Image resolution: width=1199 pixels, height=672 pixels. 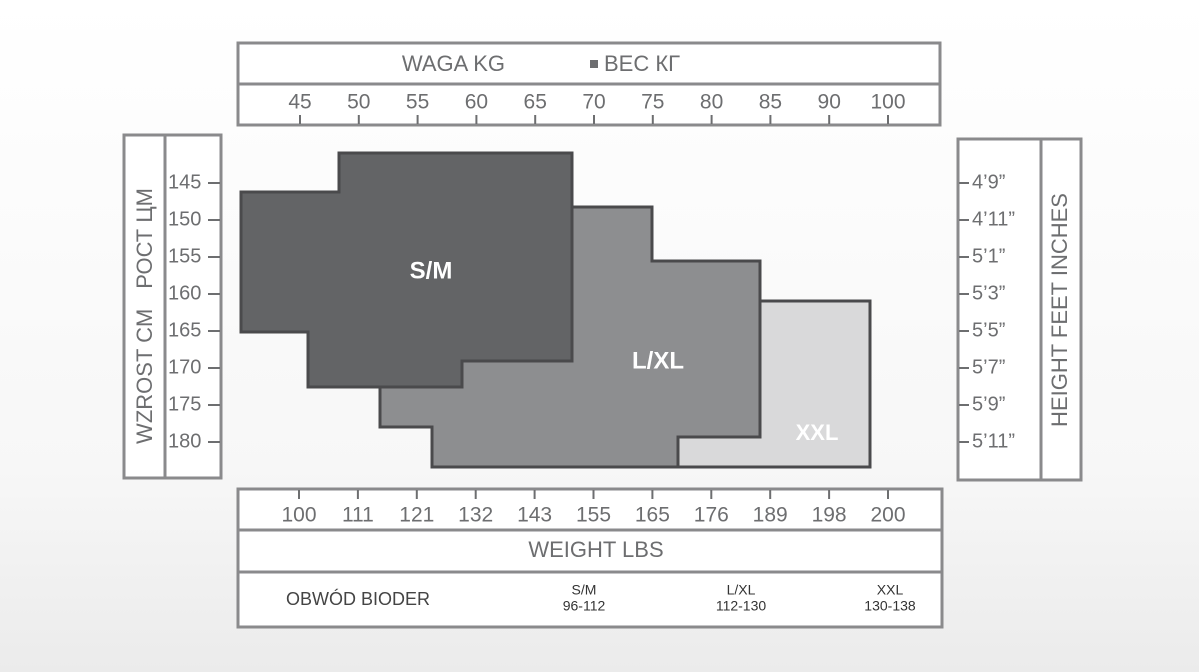 I want to click on left-box, so click(x=172, y=306).